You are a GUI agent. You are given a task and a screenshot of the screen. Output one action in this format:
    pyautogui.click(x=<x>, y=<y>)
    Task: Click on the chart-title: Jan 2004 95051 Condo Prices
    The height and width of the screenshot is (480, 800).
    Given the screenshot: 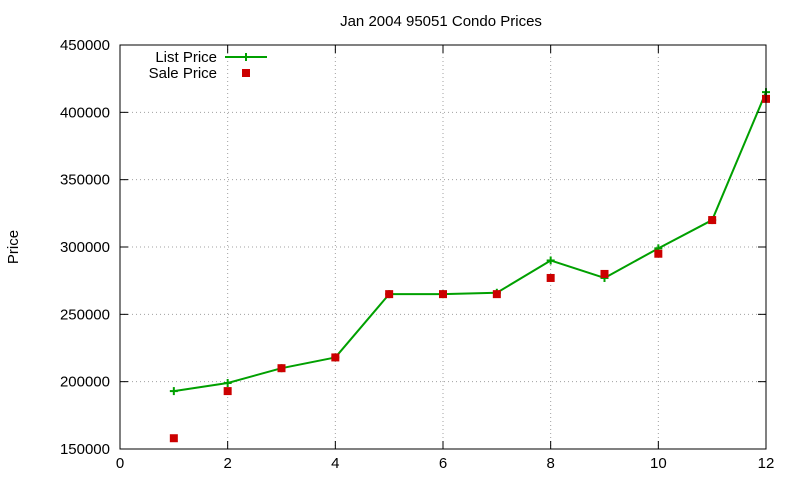 What is the action you would take?
    pyautogui.click(x=441, y=21)
    